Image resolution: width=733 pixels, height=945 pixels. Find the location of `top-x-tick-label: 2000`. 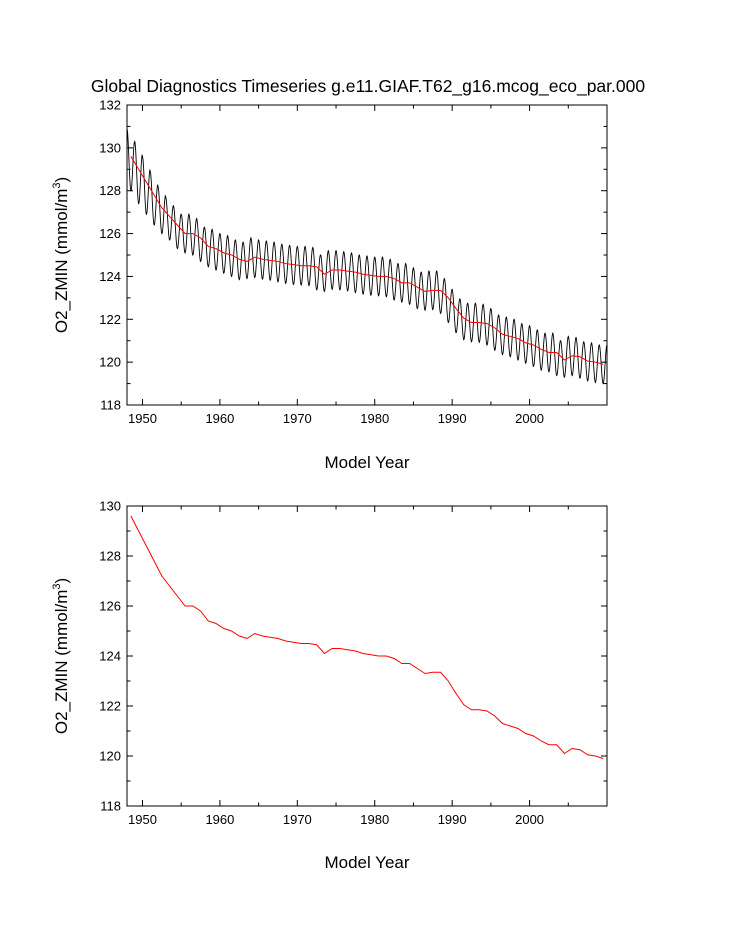

top-x-tick-label: 2000 is located at coordinates (529, 418).